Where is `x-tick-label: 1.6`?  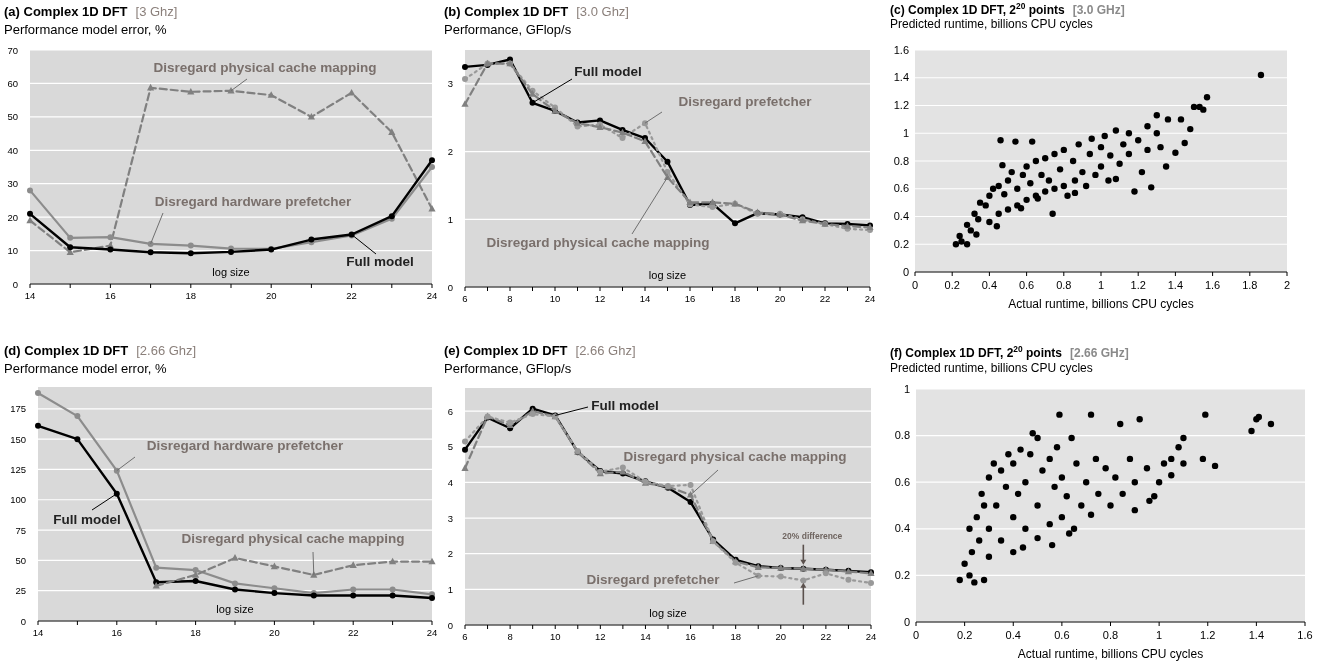
x-tick-label: 1.6 is located at coordinates (1212, 285).